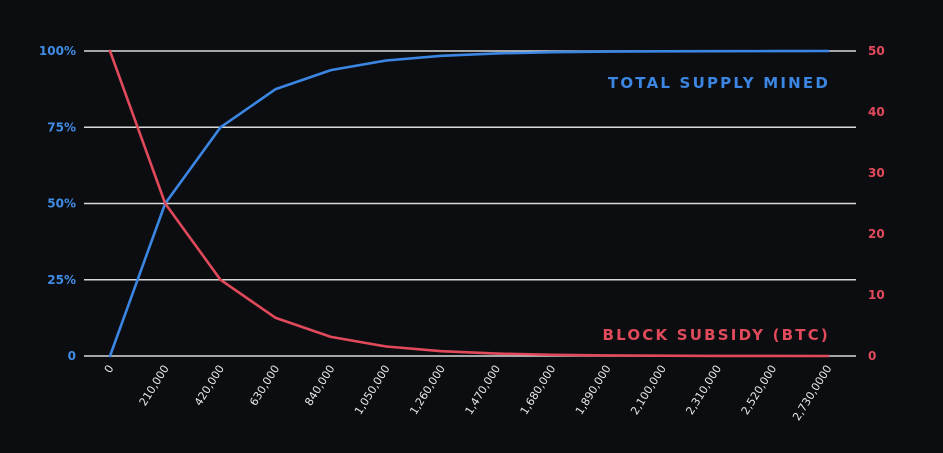  What do you see at coordinates (719, 83) in the screenshot?
I see `series-label-total-supply: TOTAL SUPPLY MINED` at bounding box center [719, 83].